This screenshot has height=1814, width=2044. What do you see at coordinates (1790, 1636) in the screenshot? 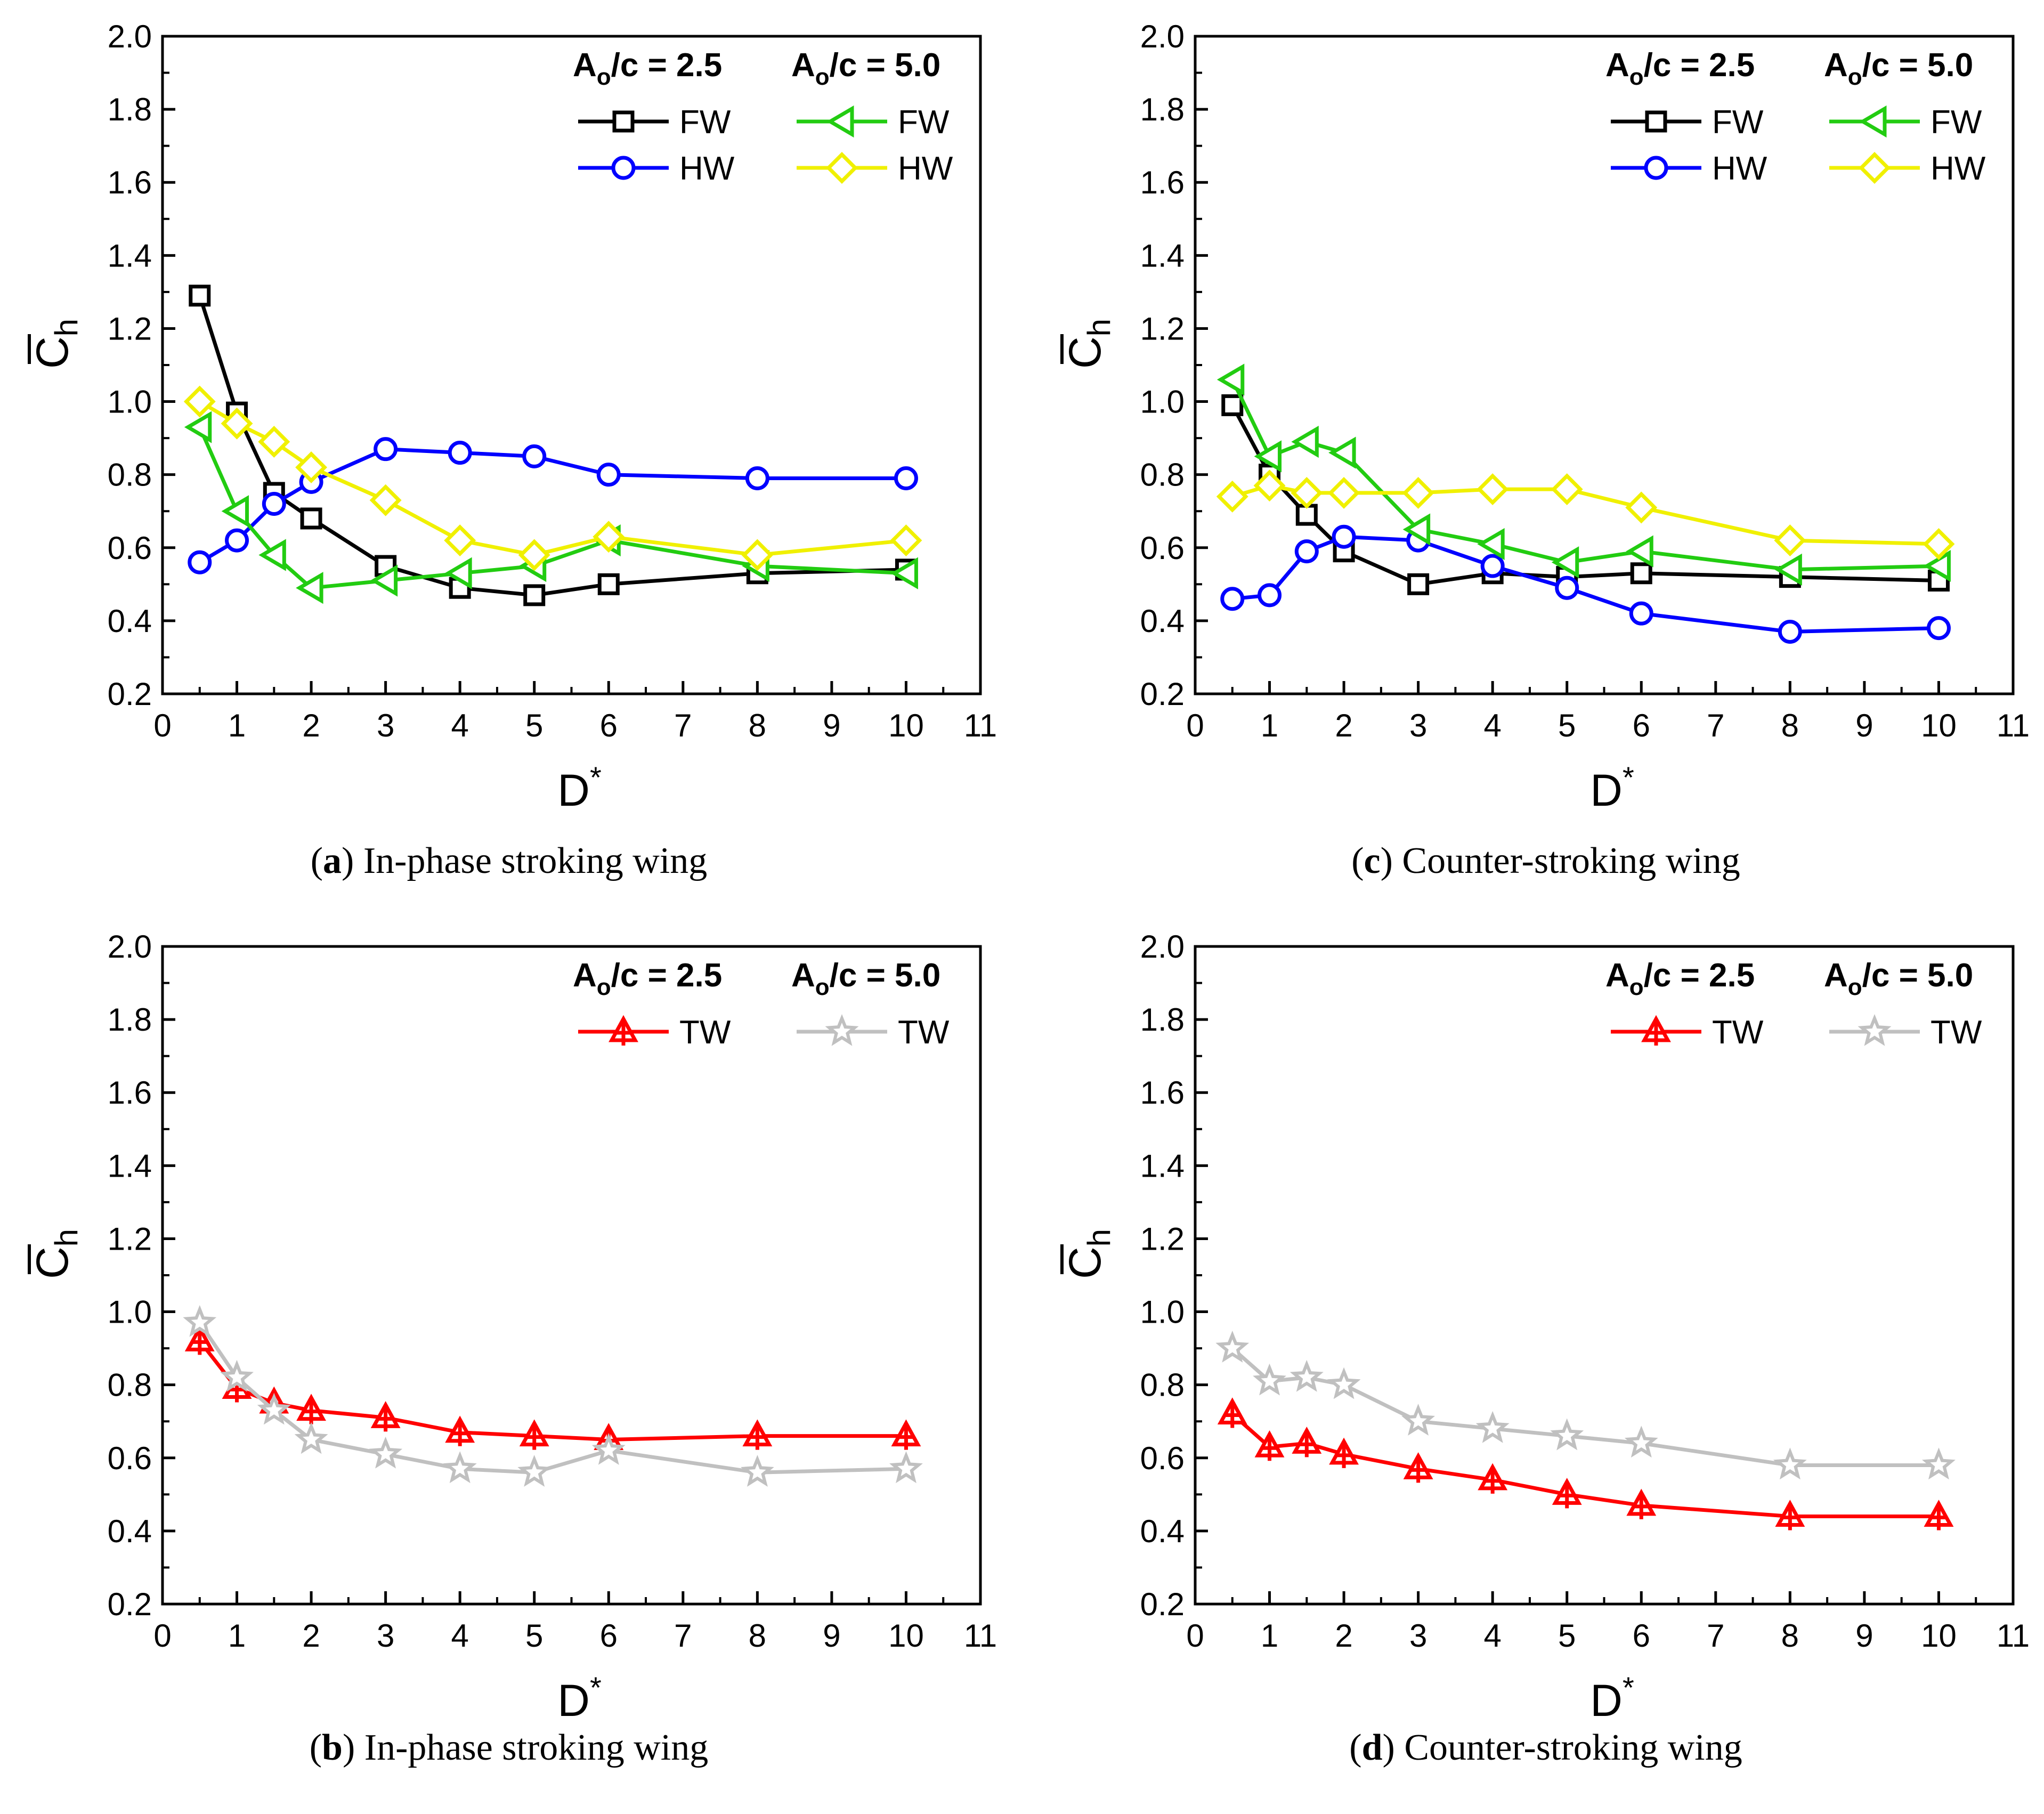
I see `x-tick-label: 8` at bounding box center [1790, 1636].